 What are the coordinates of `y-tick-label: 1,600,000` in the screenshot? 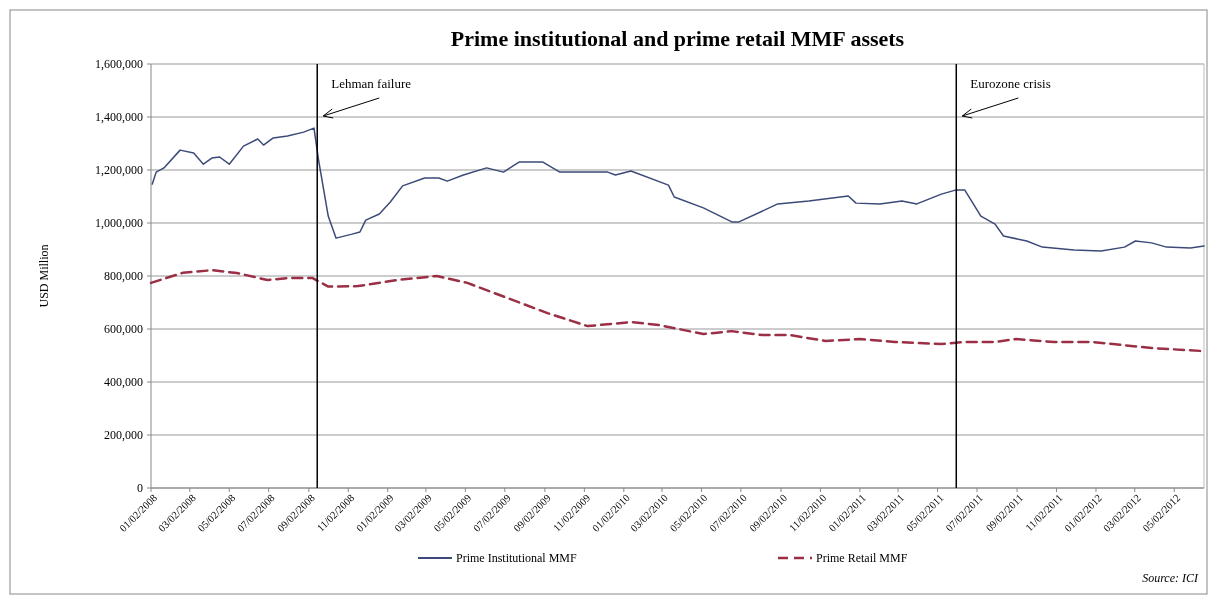 It's located at (119, 64).